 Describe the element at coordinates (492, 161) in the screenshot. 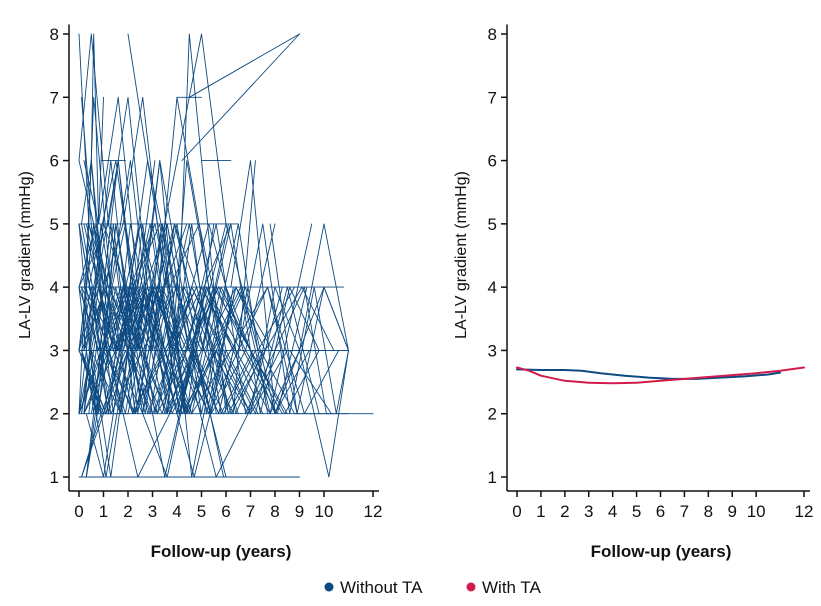

I see `right-y-tick-label: 6` at that location.